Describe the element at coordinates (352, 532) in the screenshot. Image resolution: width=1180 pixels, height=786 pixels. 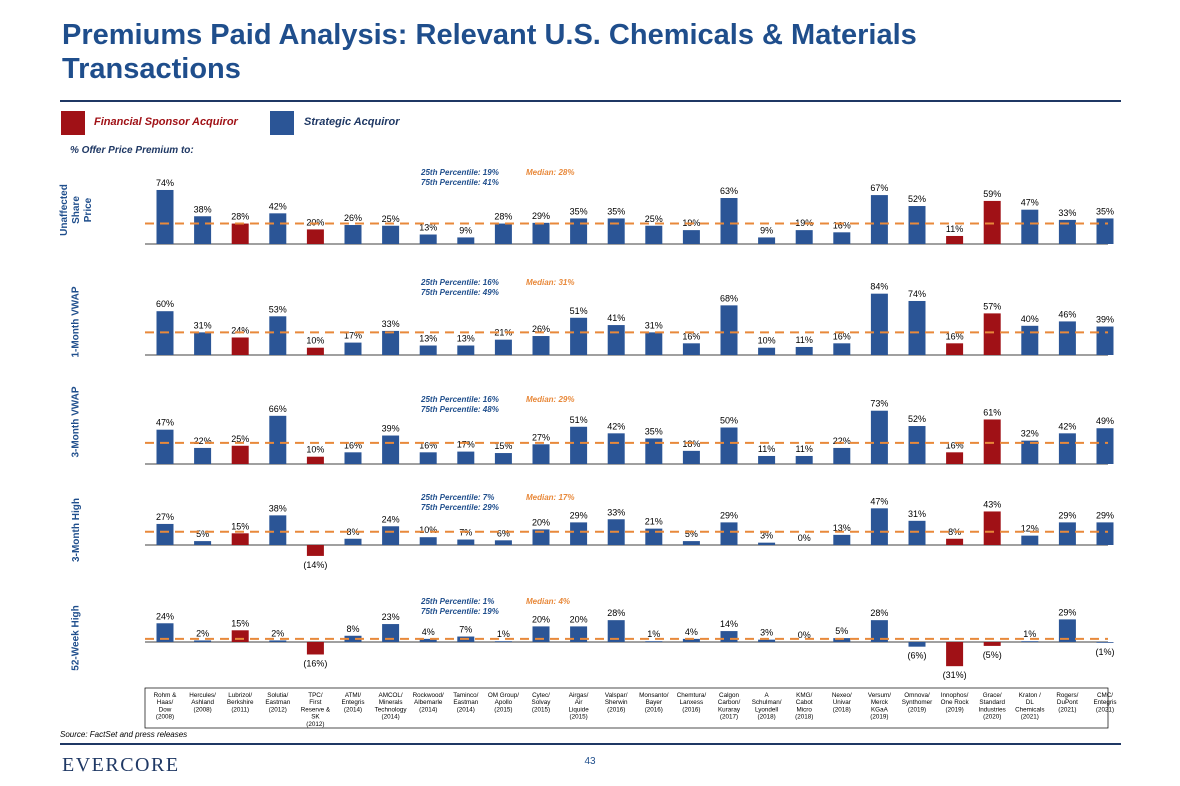
I see `bar-value-label: 8%` at that location.